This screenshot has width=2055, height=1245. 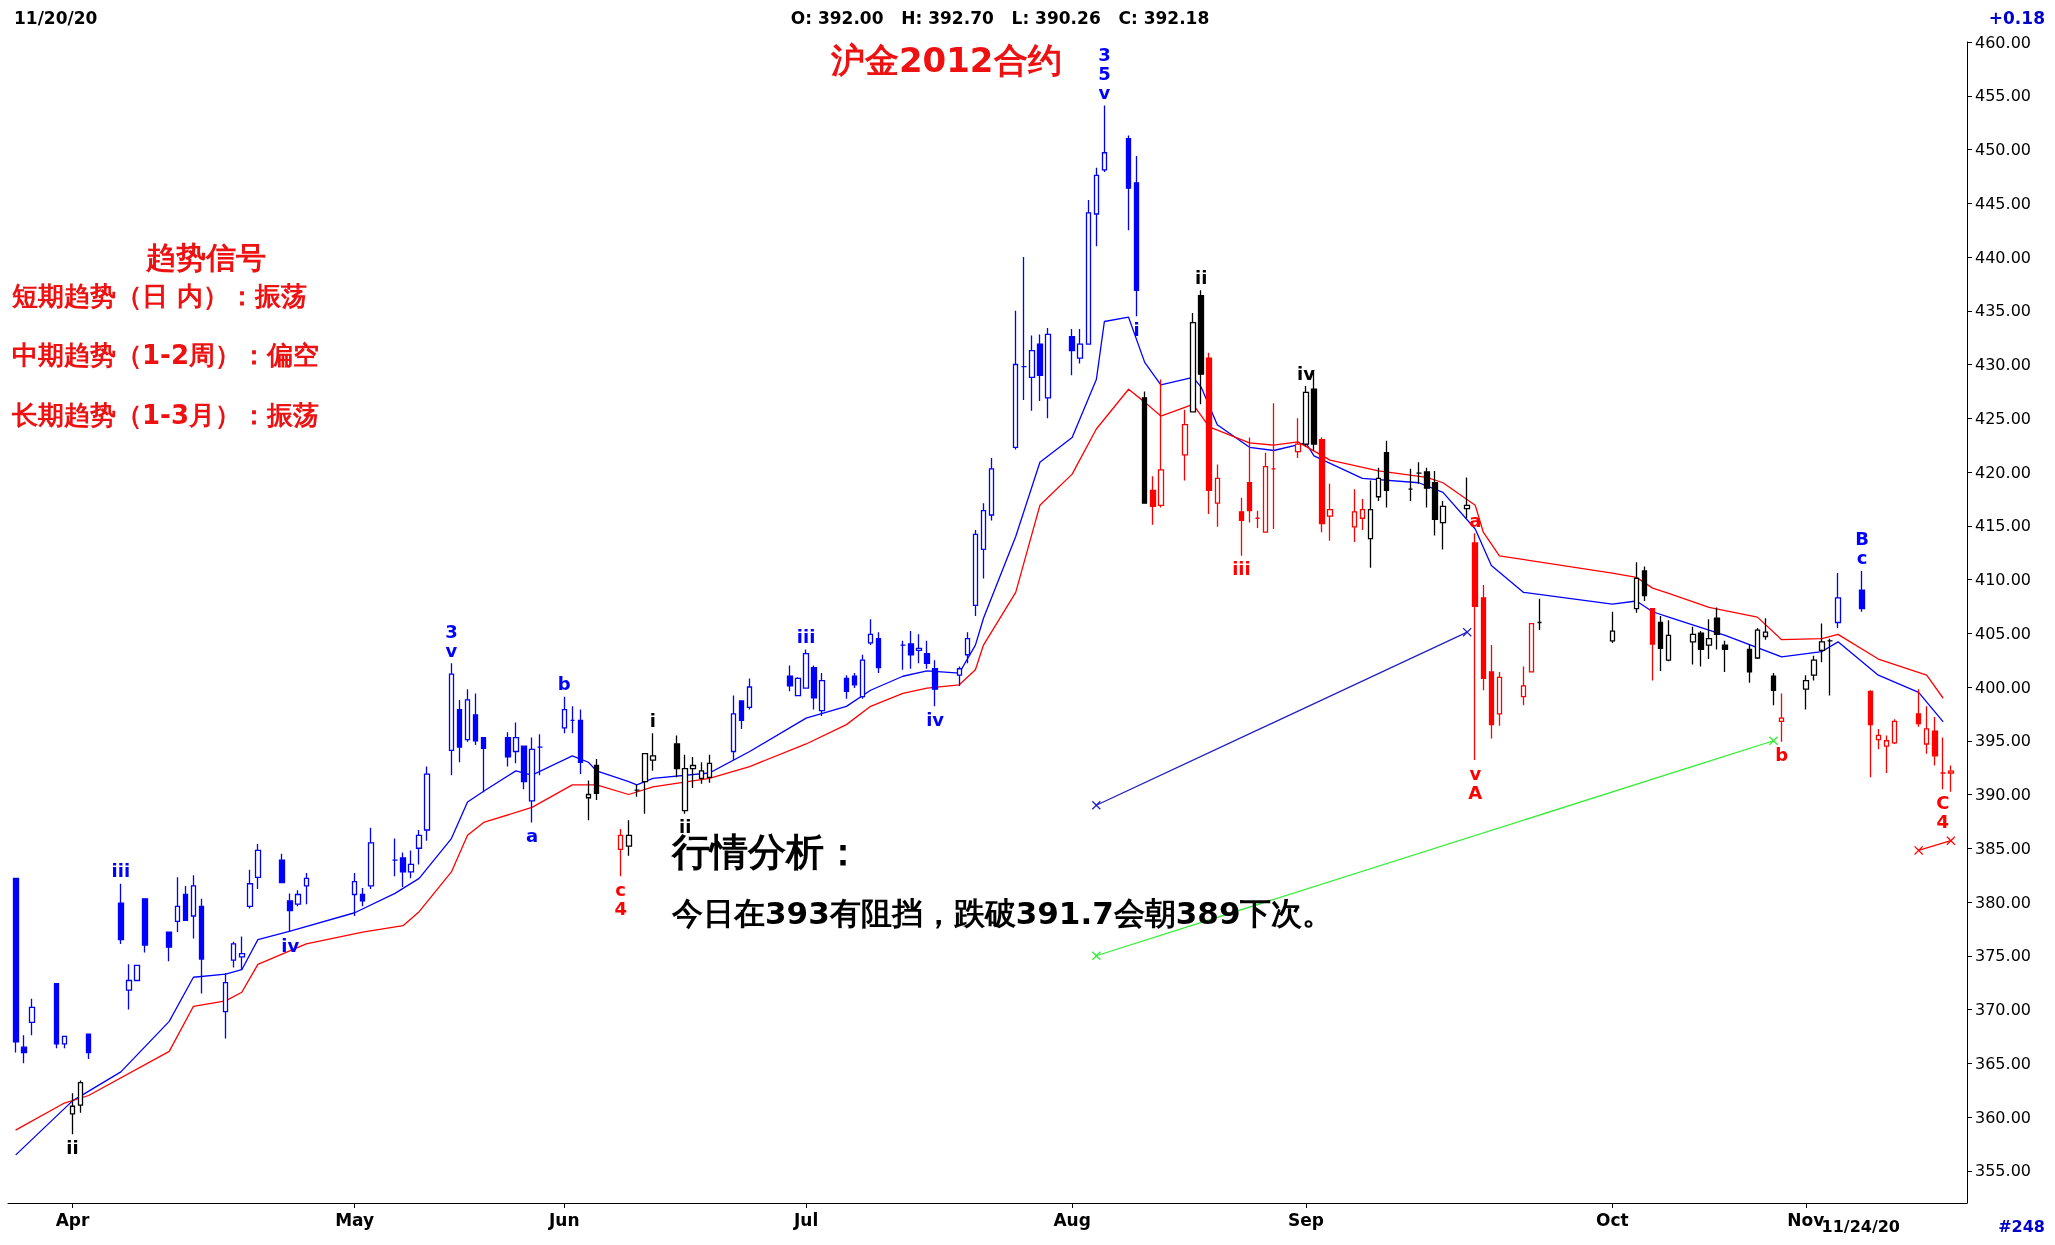 I want to click on annotation: 5, so click(x=1104, y=73).